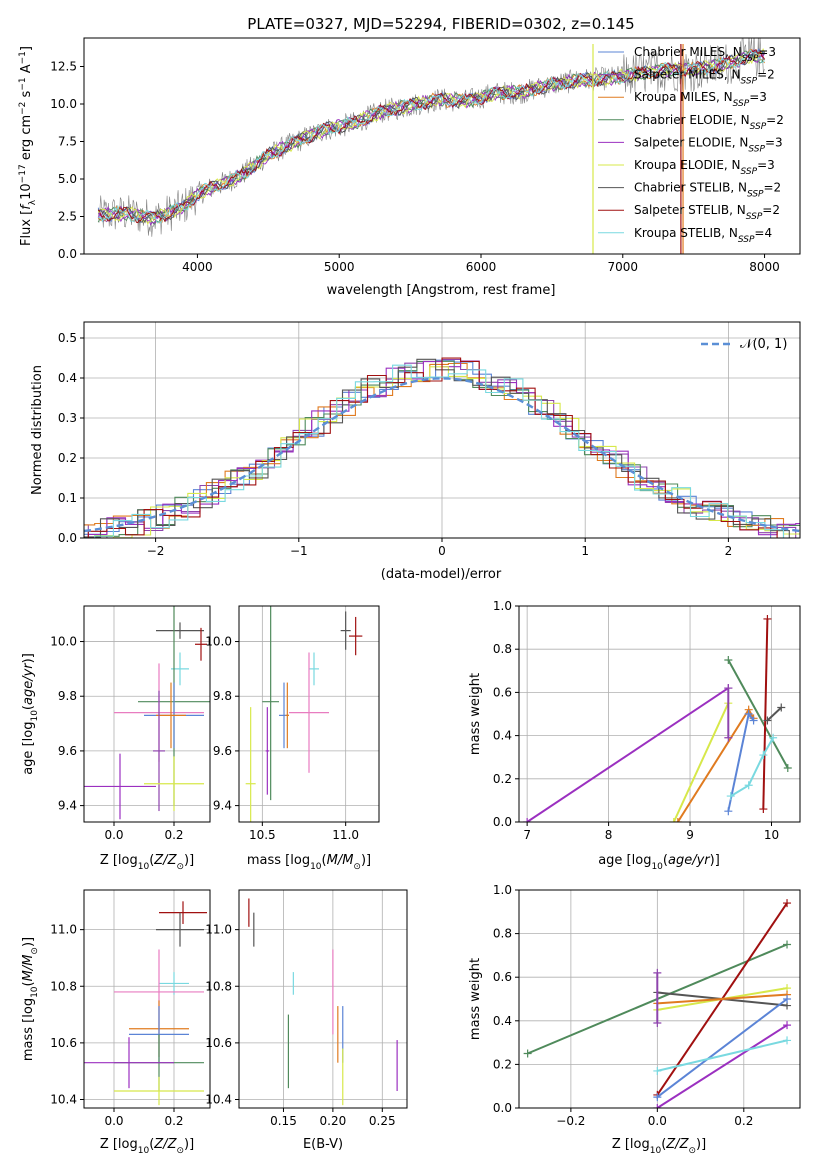  Describe the element at coordinates (67, 338) in the screenshot. I see `tick-label-y: 0.5` at that location.